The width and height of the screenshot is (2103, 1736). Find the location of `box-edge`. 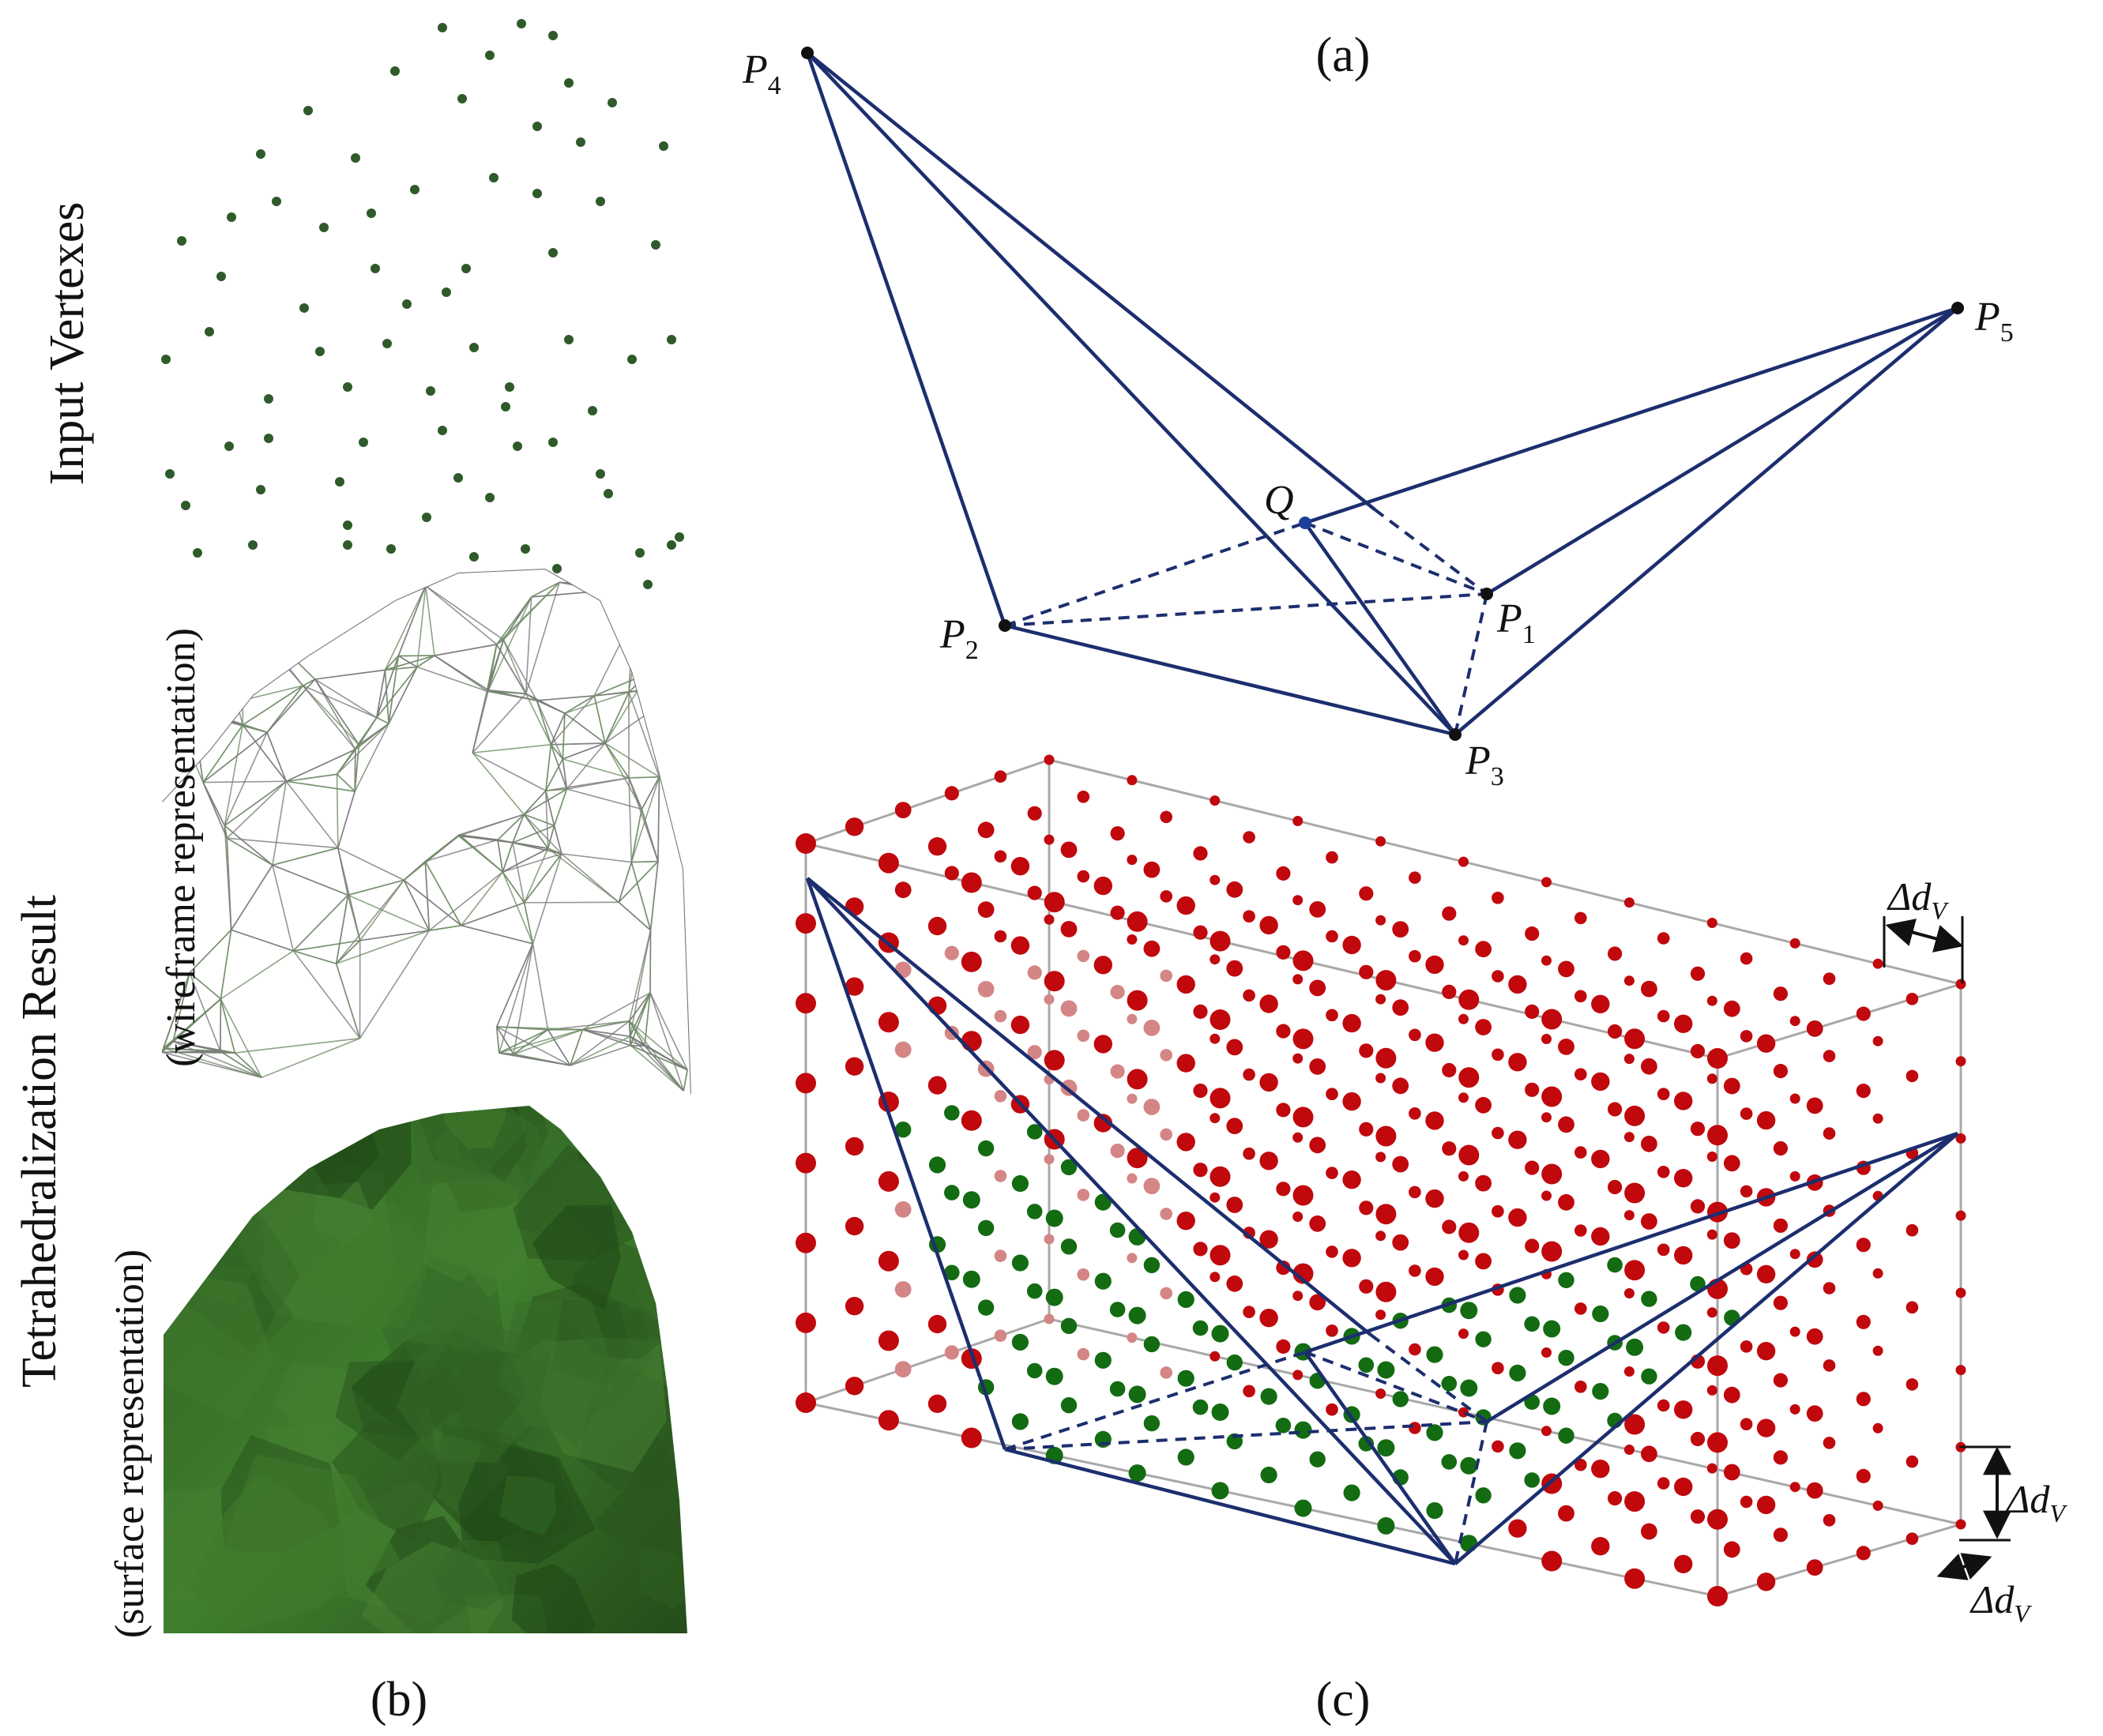

box-edge is located at coordinates (1261, 951).